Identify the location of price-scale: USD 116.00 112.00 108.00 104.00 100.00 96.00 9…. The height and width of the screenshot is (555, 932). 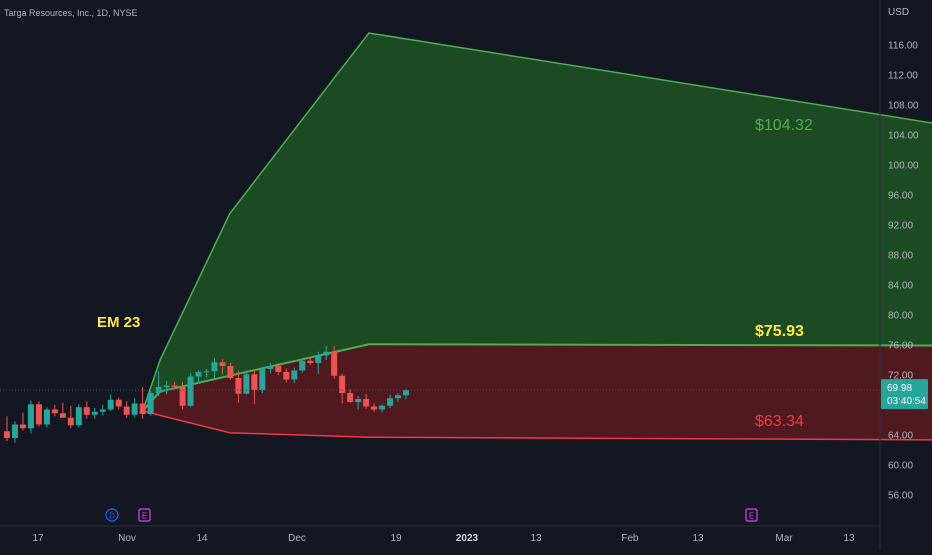
(903, 275).